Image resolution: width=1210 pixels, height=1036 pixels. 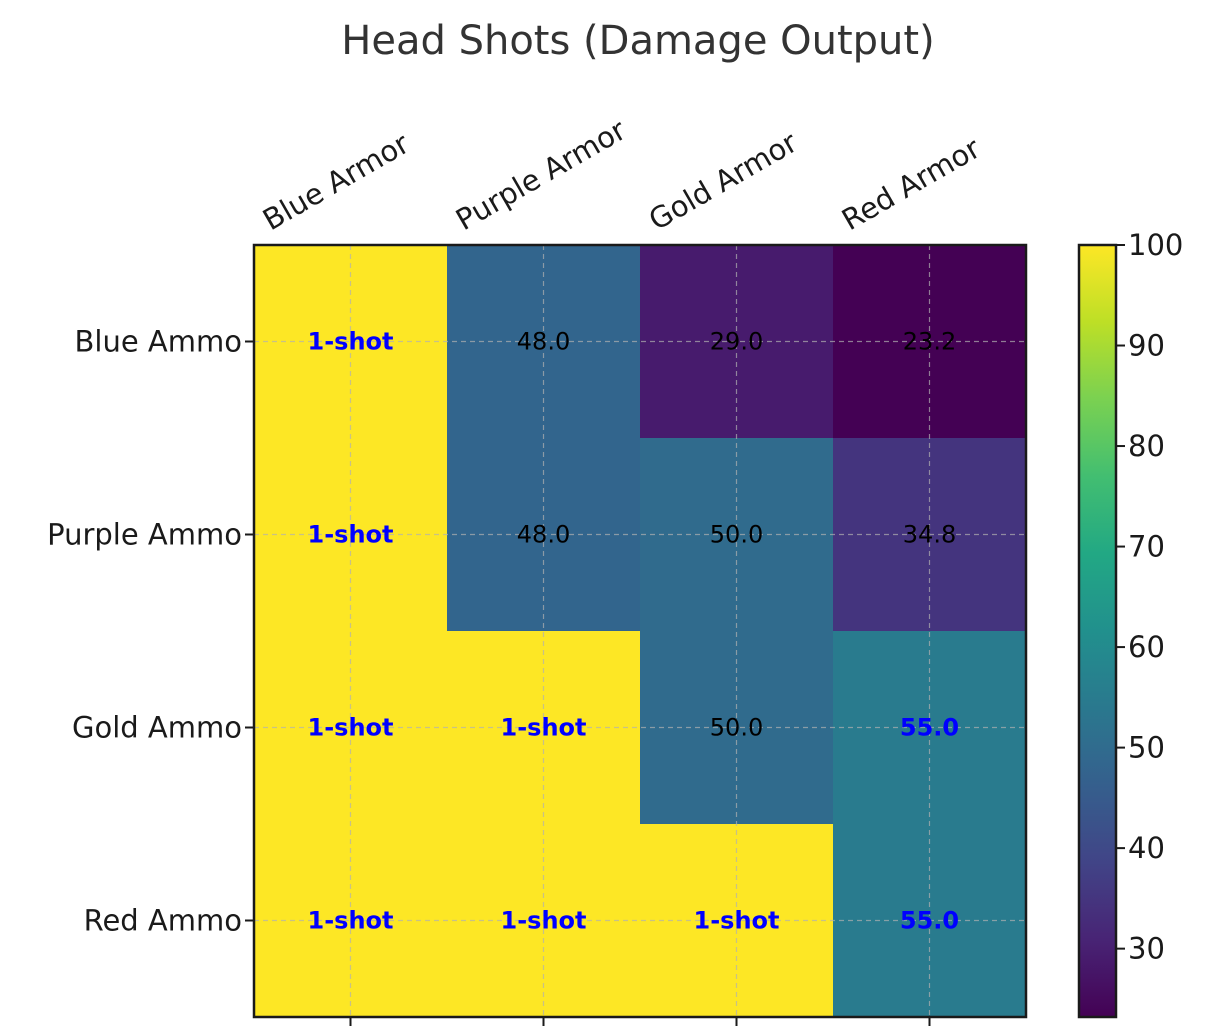 I want to click on row-label-3: Red Ammo, so click(x=163, y=921).